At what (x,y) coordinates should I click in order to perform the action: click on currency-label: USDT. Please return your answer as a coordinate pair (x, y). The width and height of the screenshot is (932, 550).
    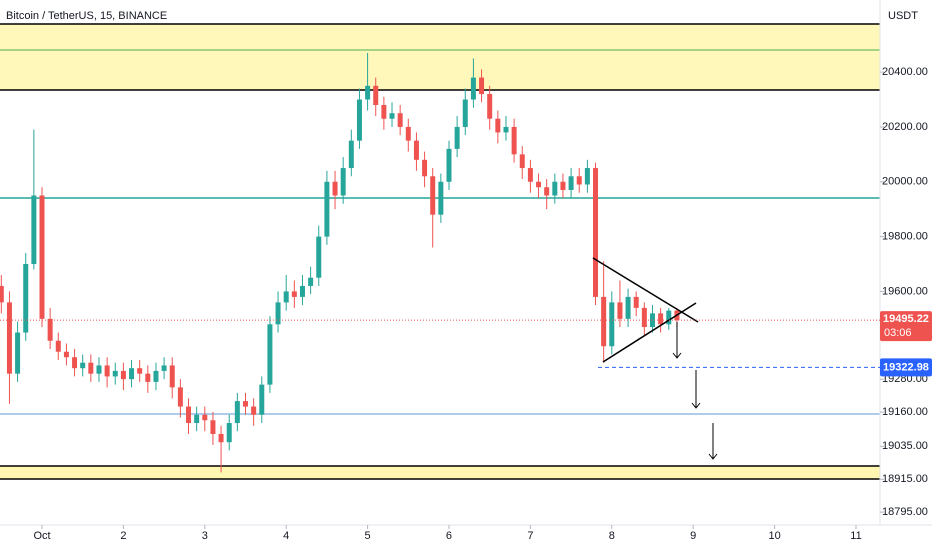
    Looking at the image, I should click on (903, 16).